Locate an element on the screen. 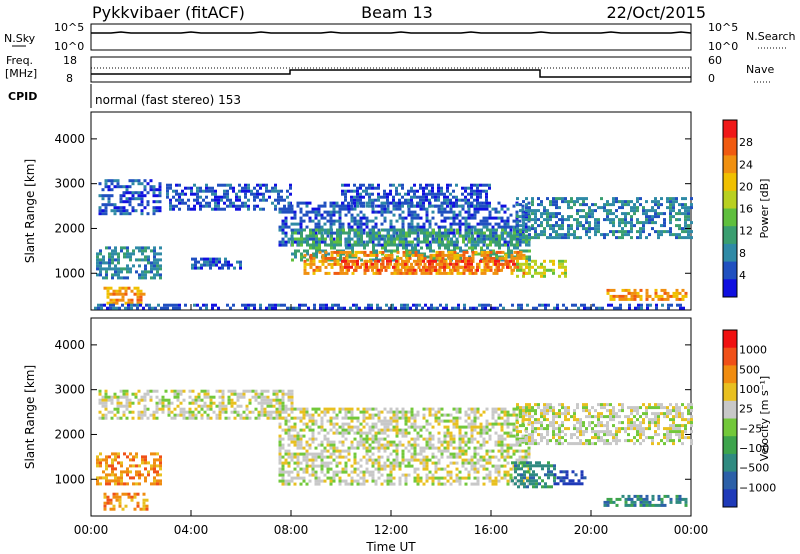 The height and width of the screenshot is (554, 800). power-colorbar-label: Power [dB] is located at coordinates (764, 209).